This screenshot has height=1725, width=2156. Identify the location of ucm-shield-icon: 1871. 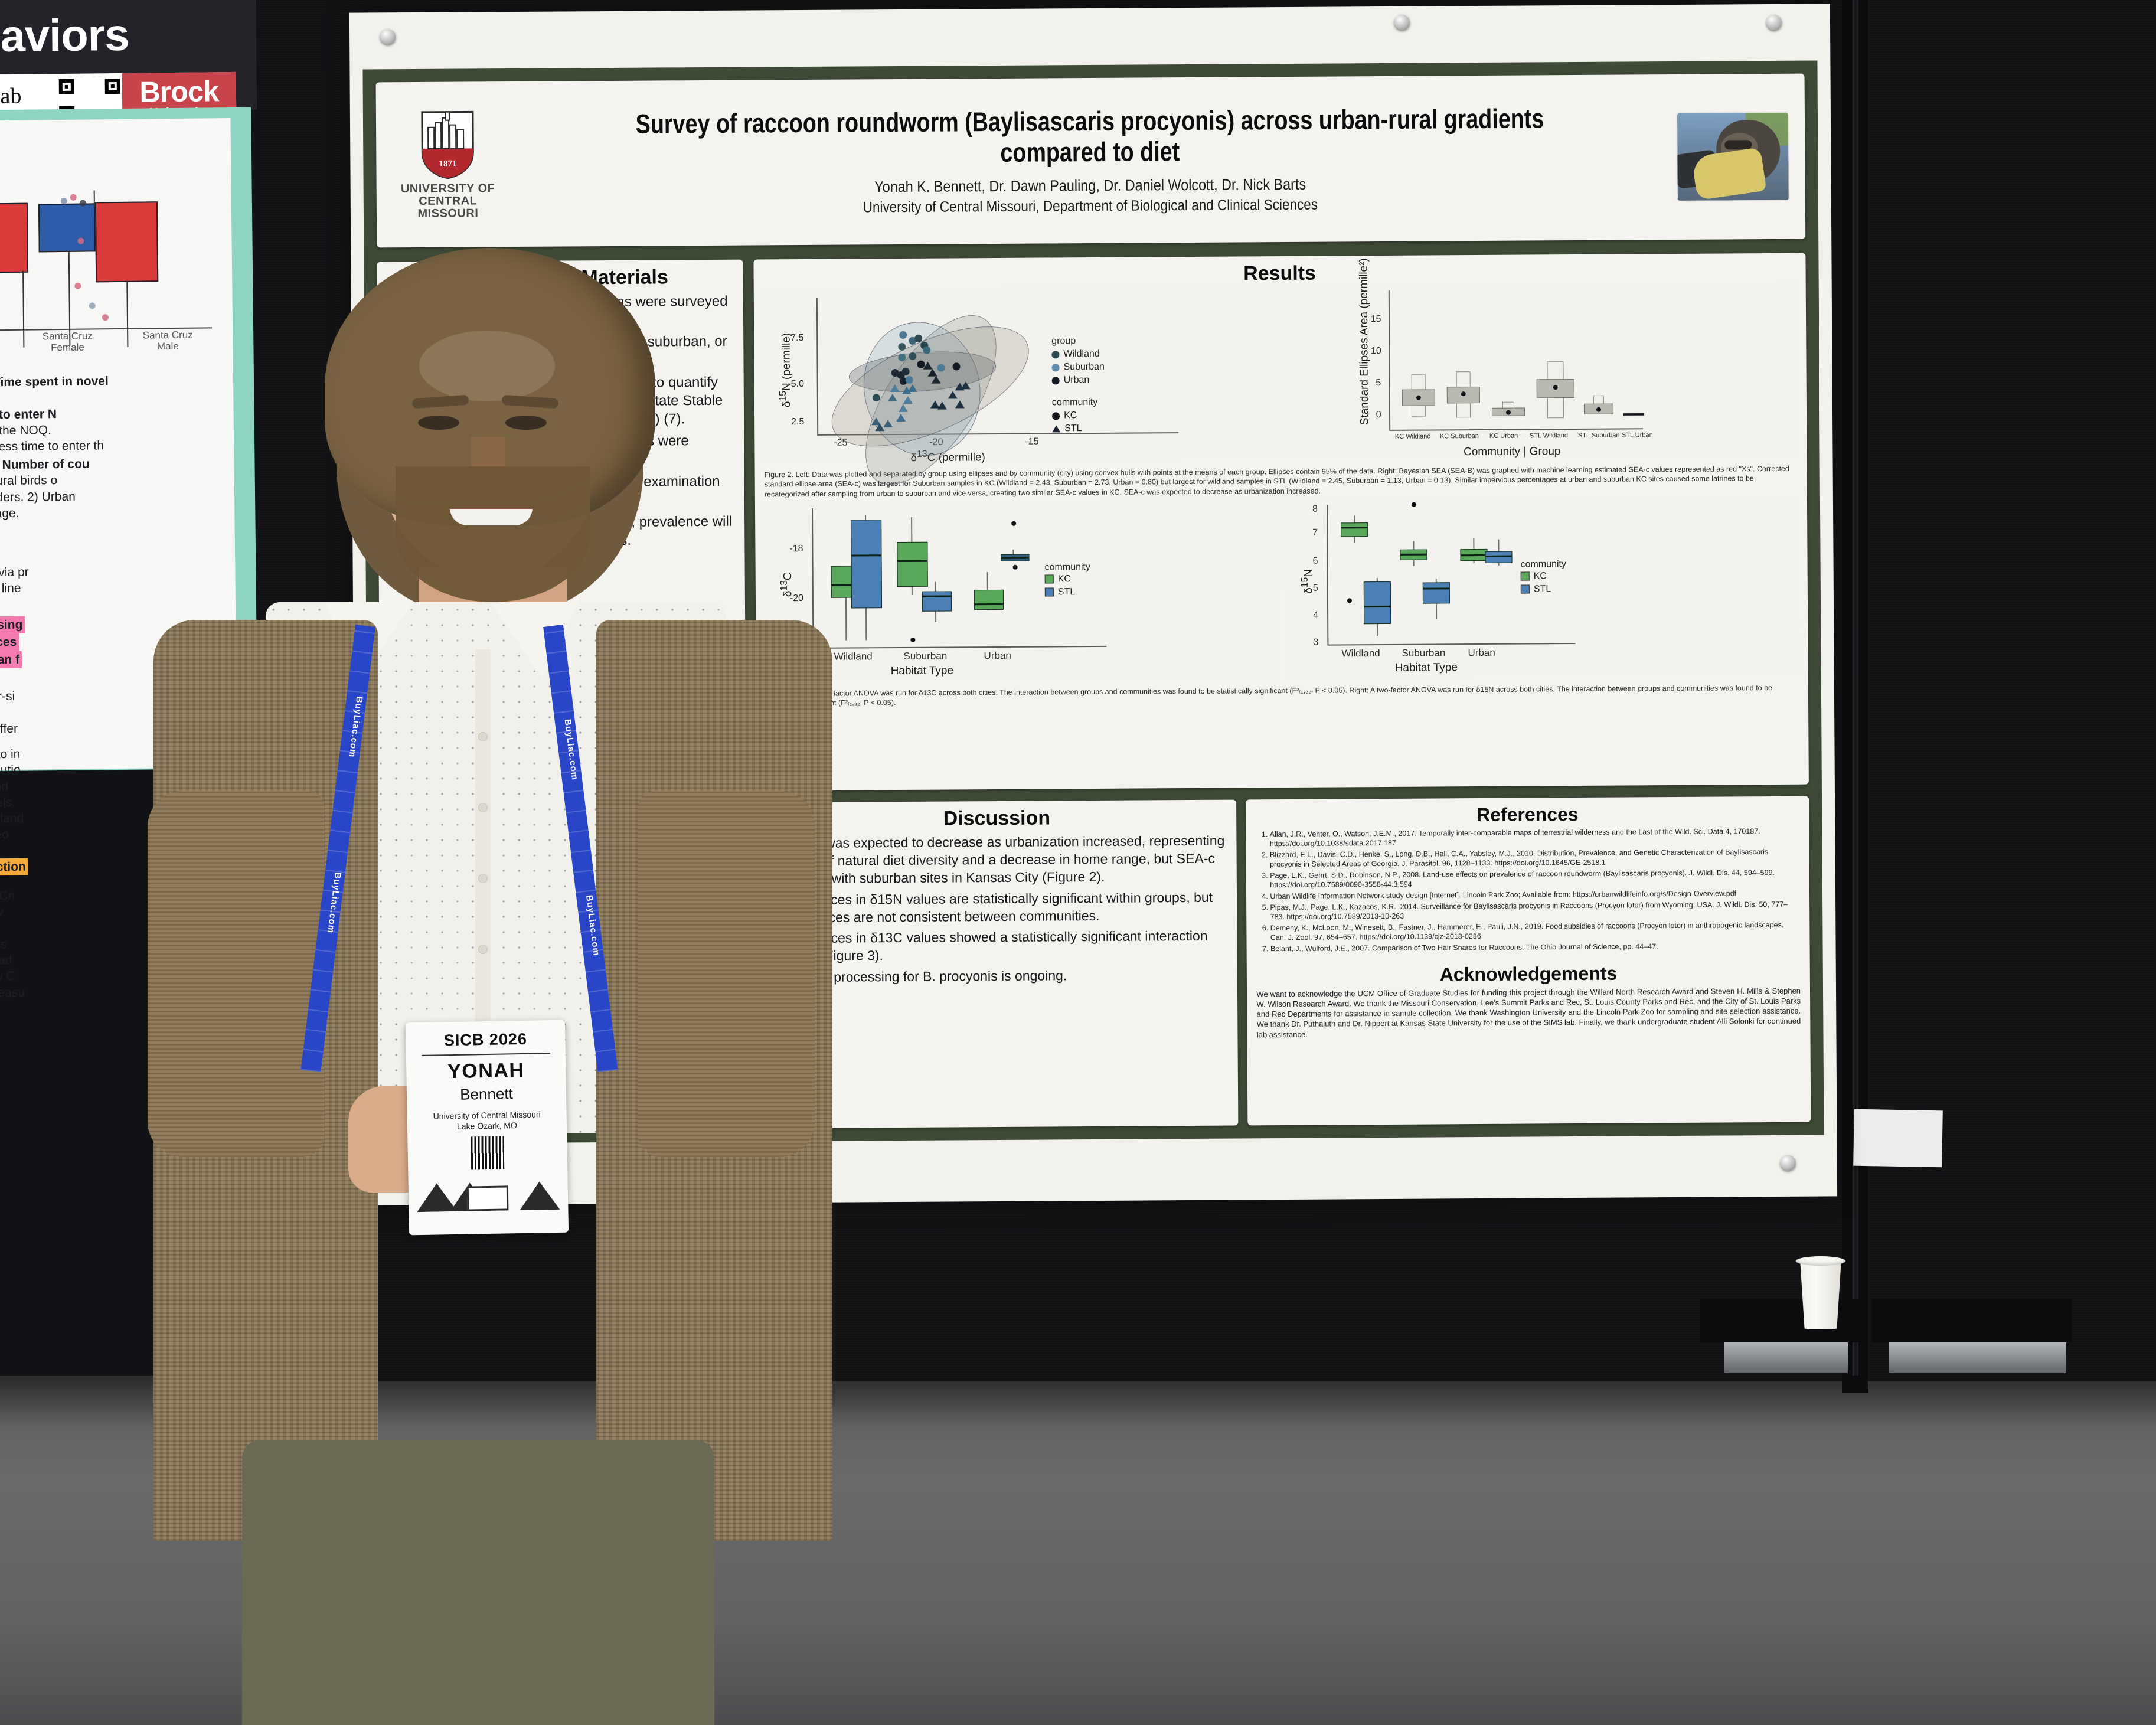
(448, 144).